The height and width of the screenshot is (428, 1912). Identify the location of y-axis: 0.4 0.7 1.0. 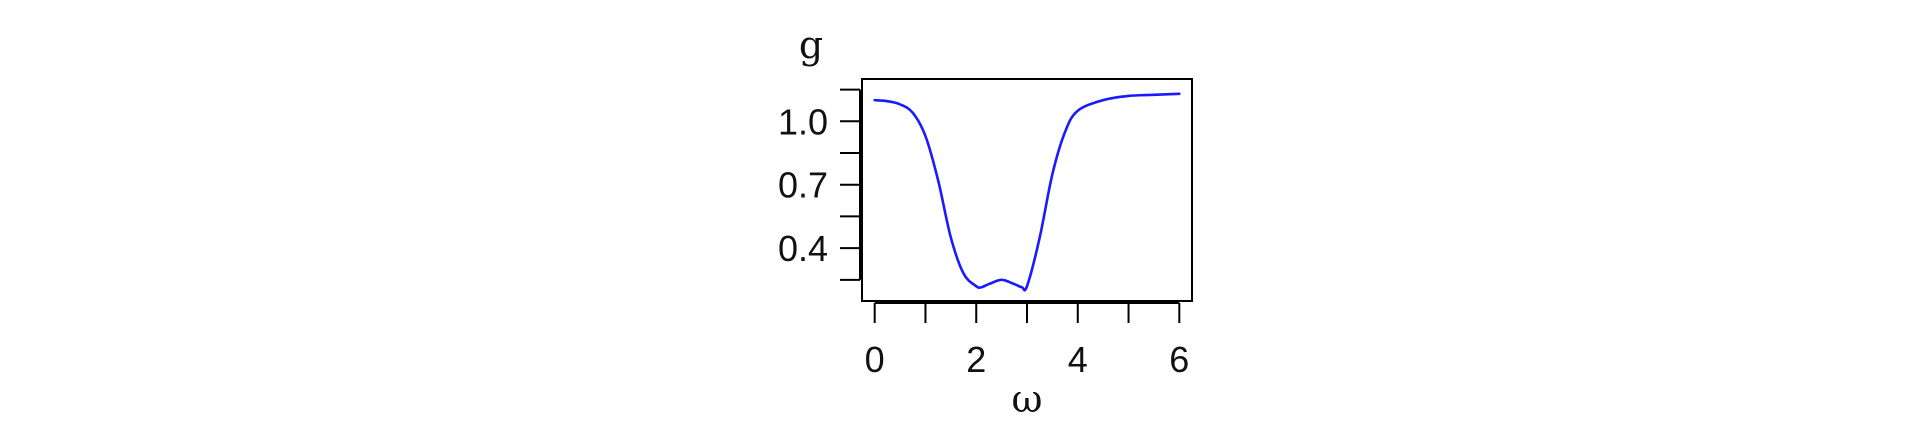
(819, 184).